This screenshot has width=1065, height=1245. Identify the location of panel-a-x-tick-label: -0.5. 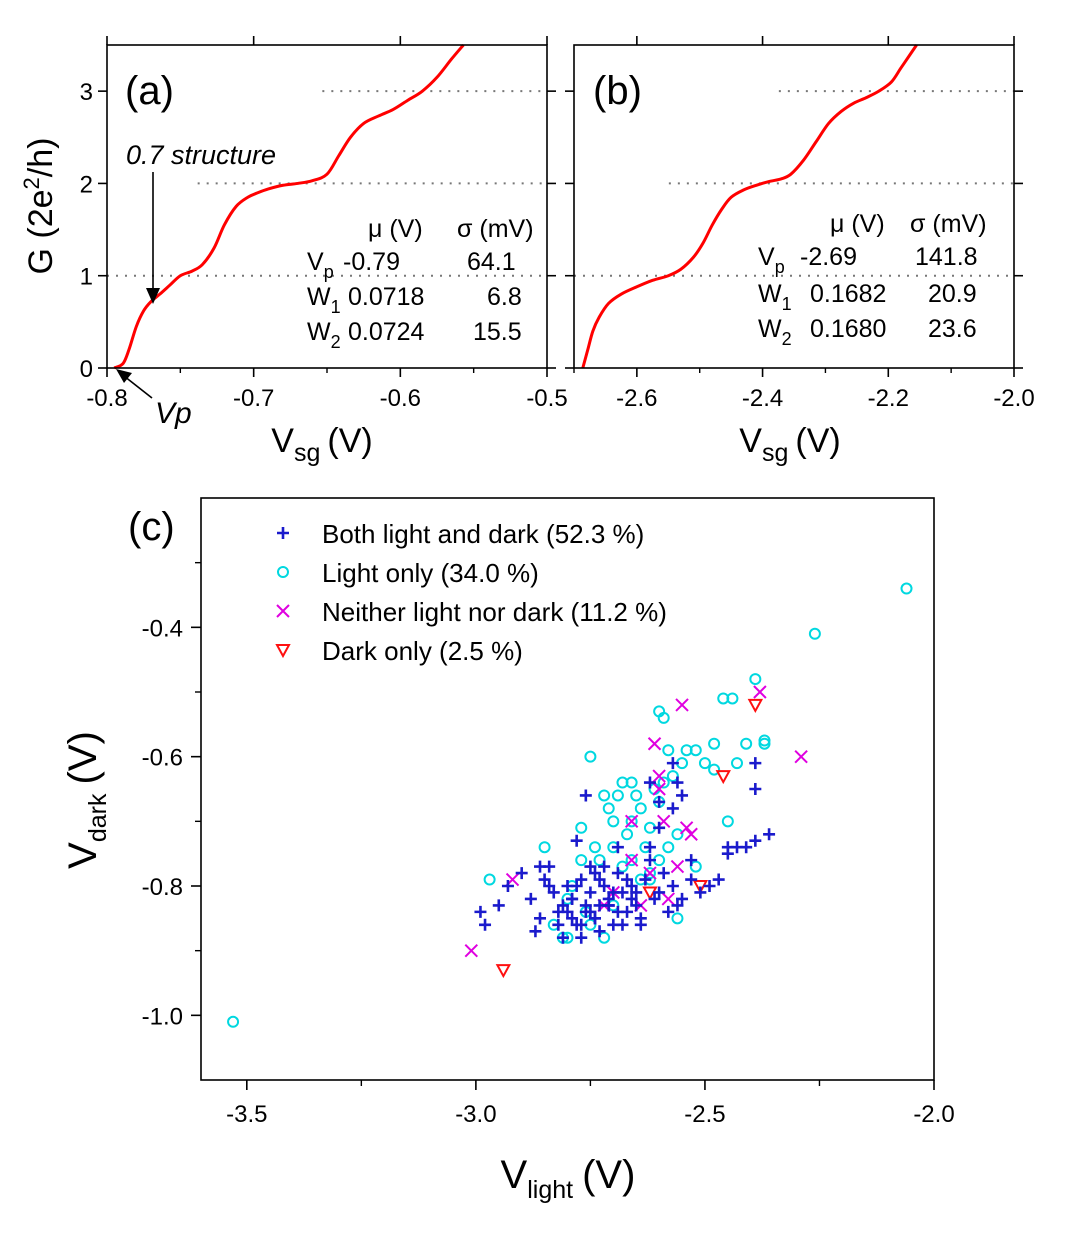
(546, 398).